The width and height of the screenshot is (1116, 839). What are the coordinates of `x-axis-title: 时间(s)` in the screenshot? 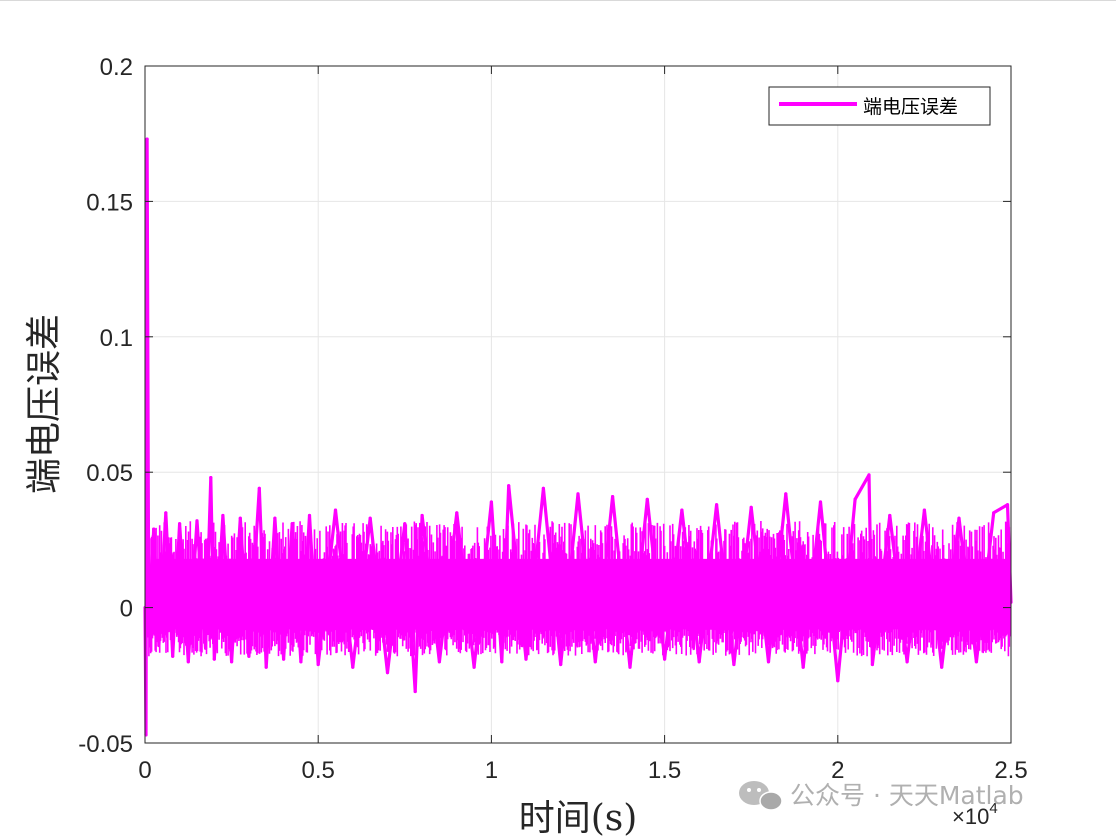 It's located at (578, 818).